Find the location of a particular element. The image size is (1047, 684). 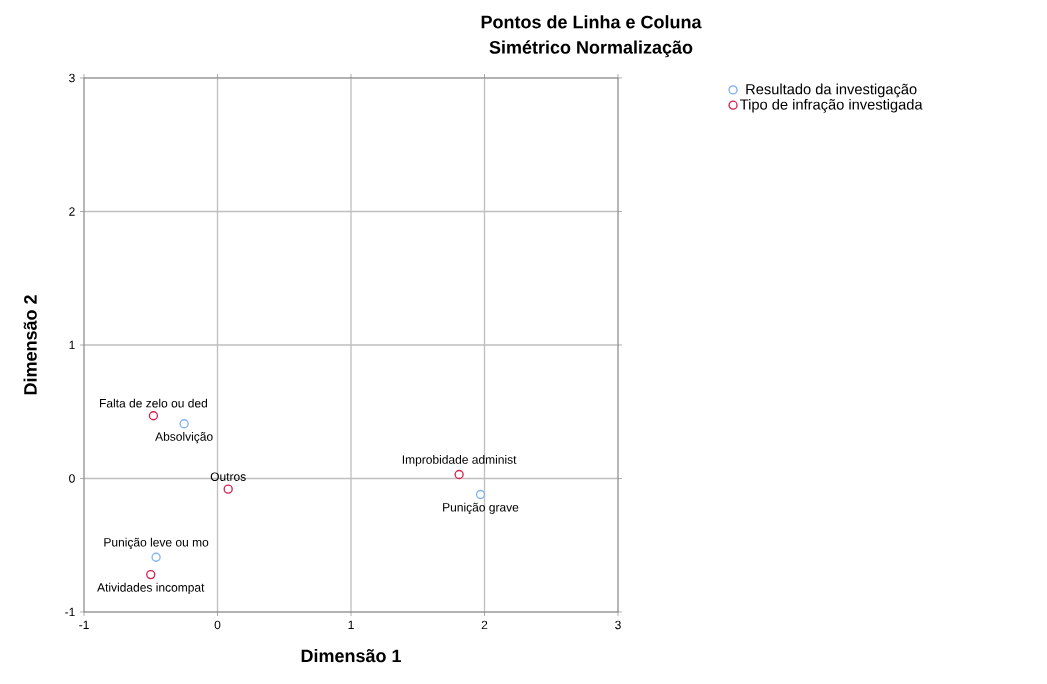

y-tick-label: 0 is located at coordinates (72, 478).